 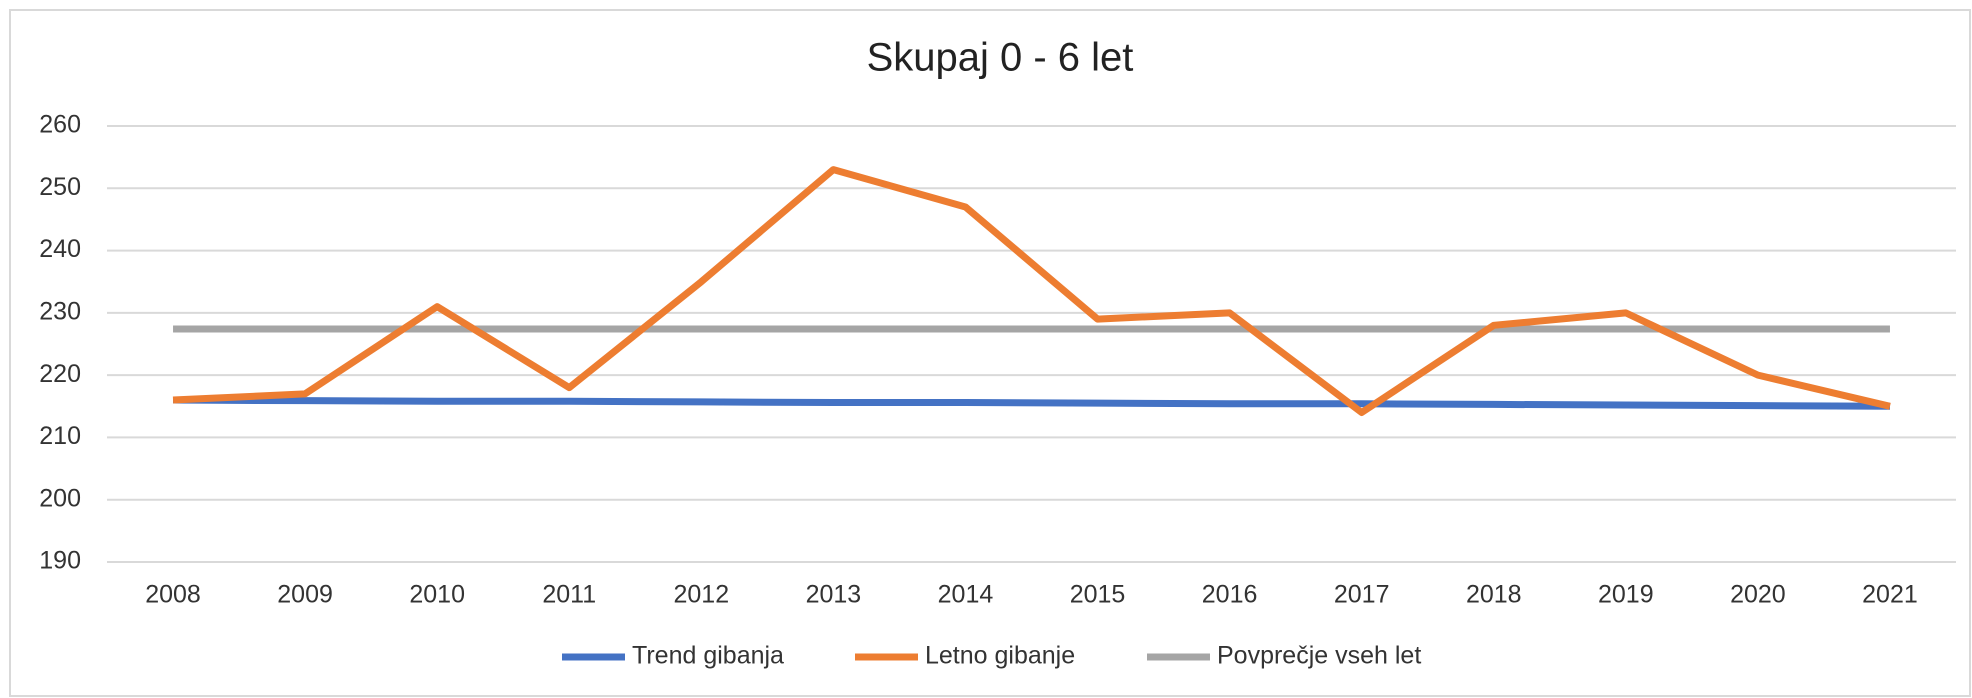 What do you see at coordinates (1031, 403) in the screenshot?
I see `series-line` at bounding box center [1031, 403].